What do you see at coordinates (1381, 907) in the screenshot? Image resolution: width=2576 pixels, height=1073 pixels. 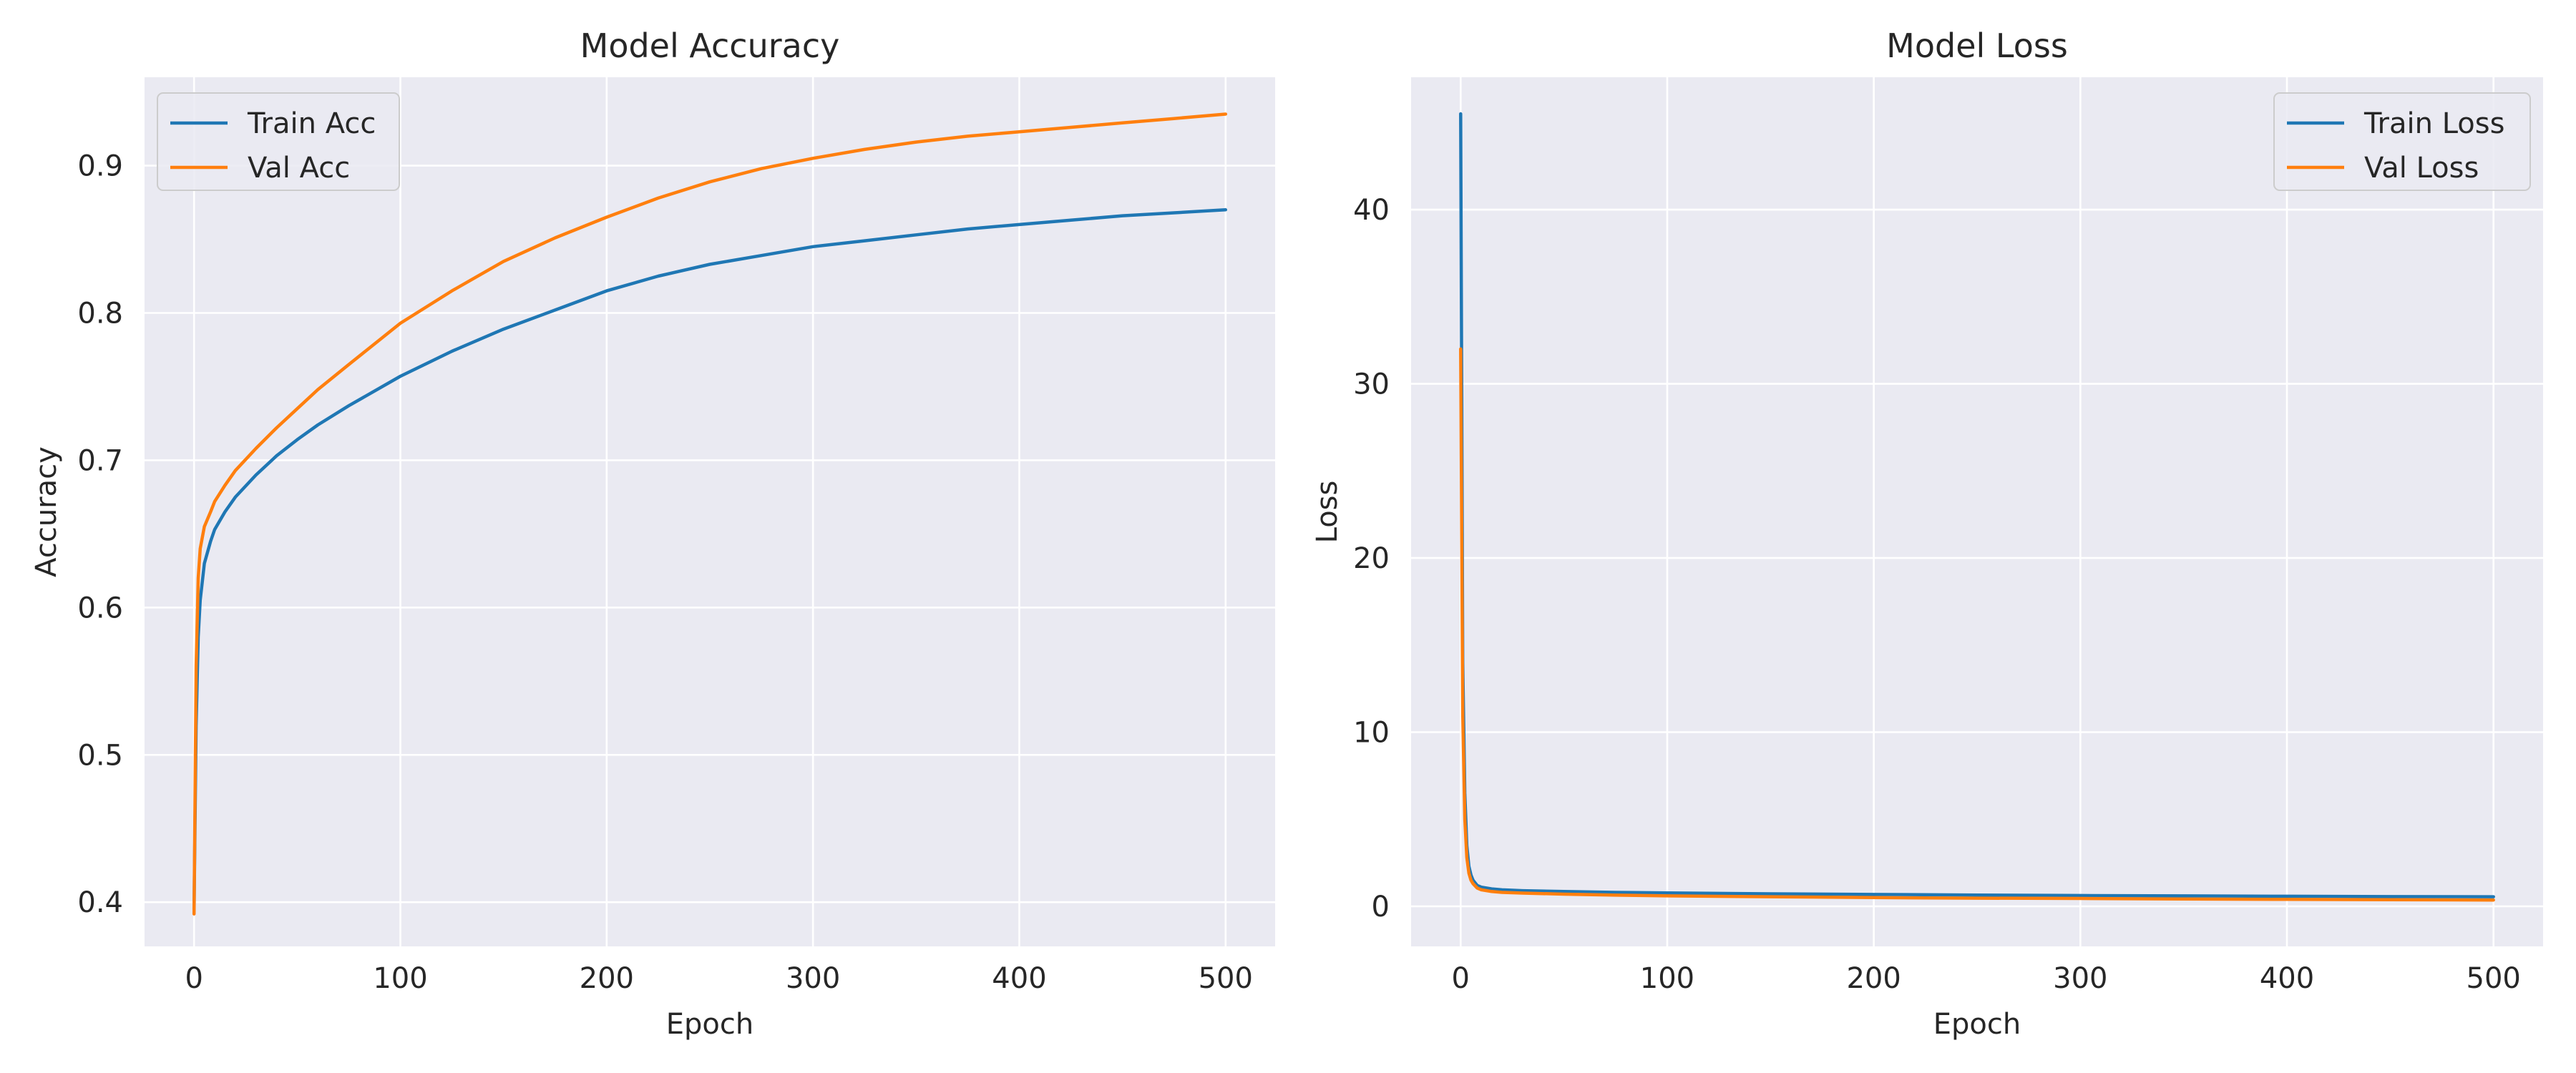 I see `y-tick-label: 0` at bounding box center [1381, 907].